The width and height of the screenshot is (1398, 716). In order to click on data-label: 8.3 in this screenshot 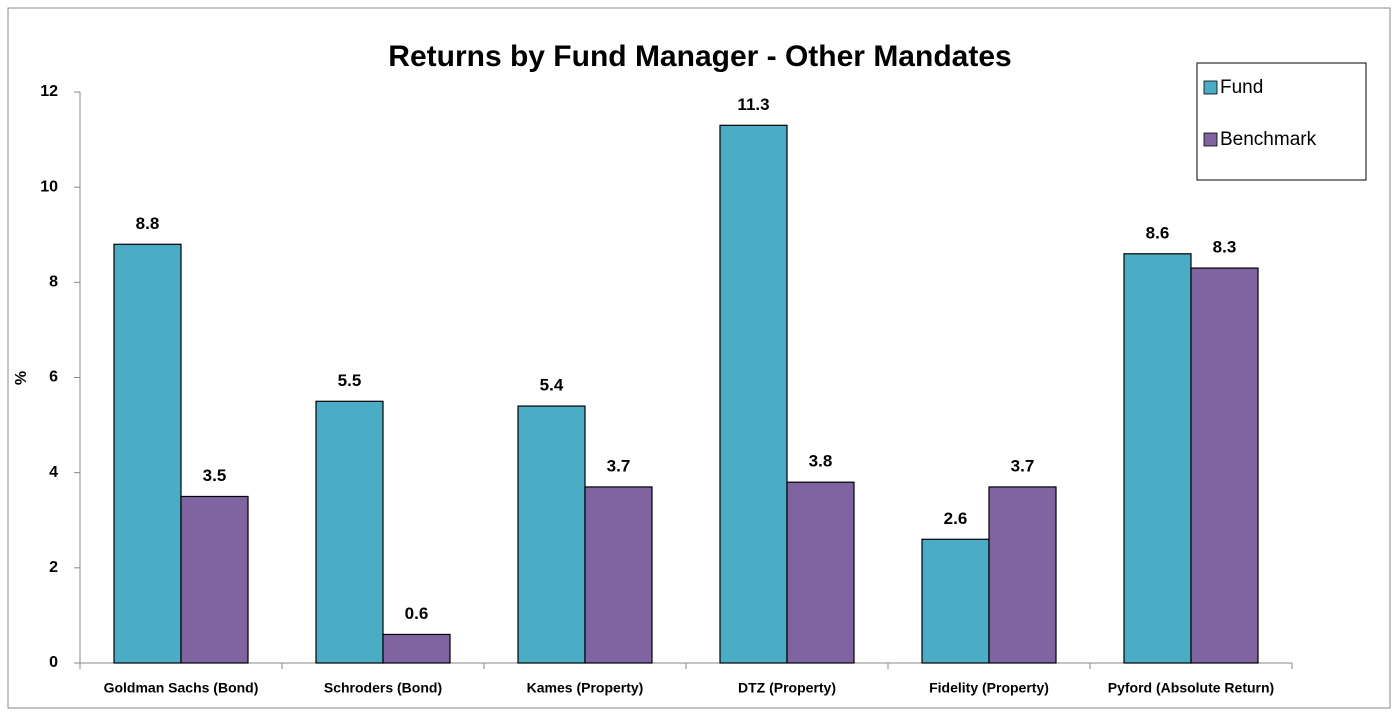, I will do `click(1225, 247)`.